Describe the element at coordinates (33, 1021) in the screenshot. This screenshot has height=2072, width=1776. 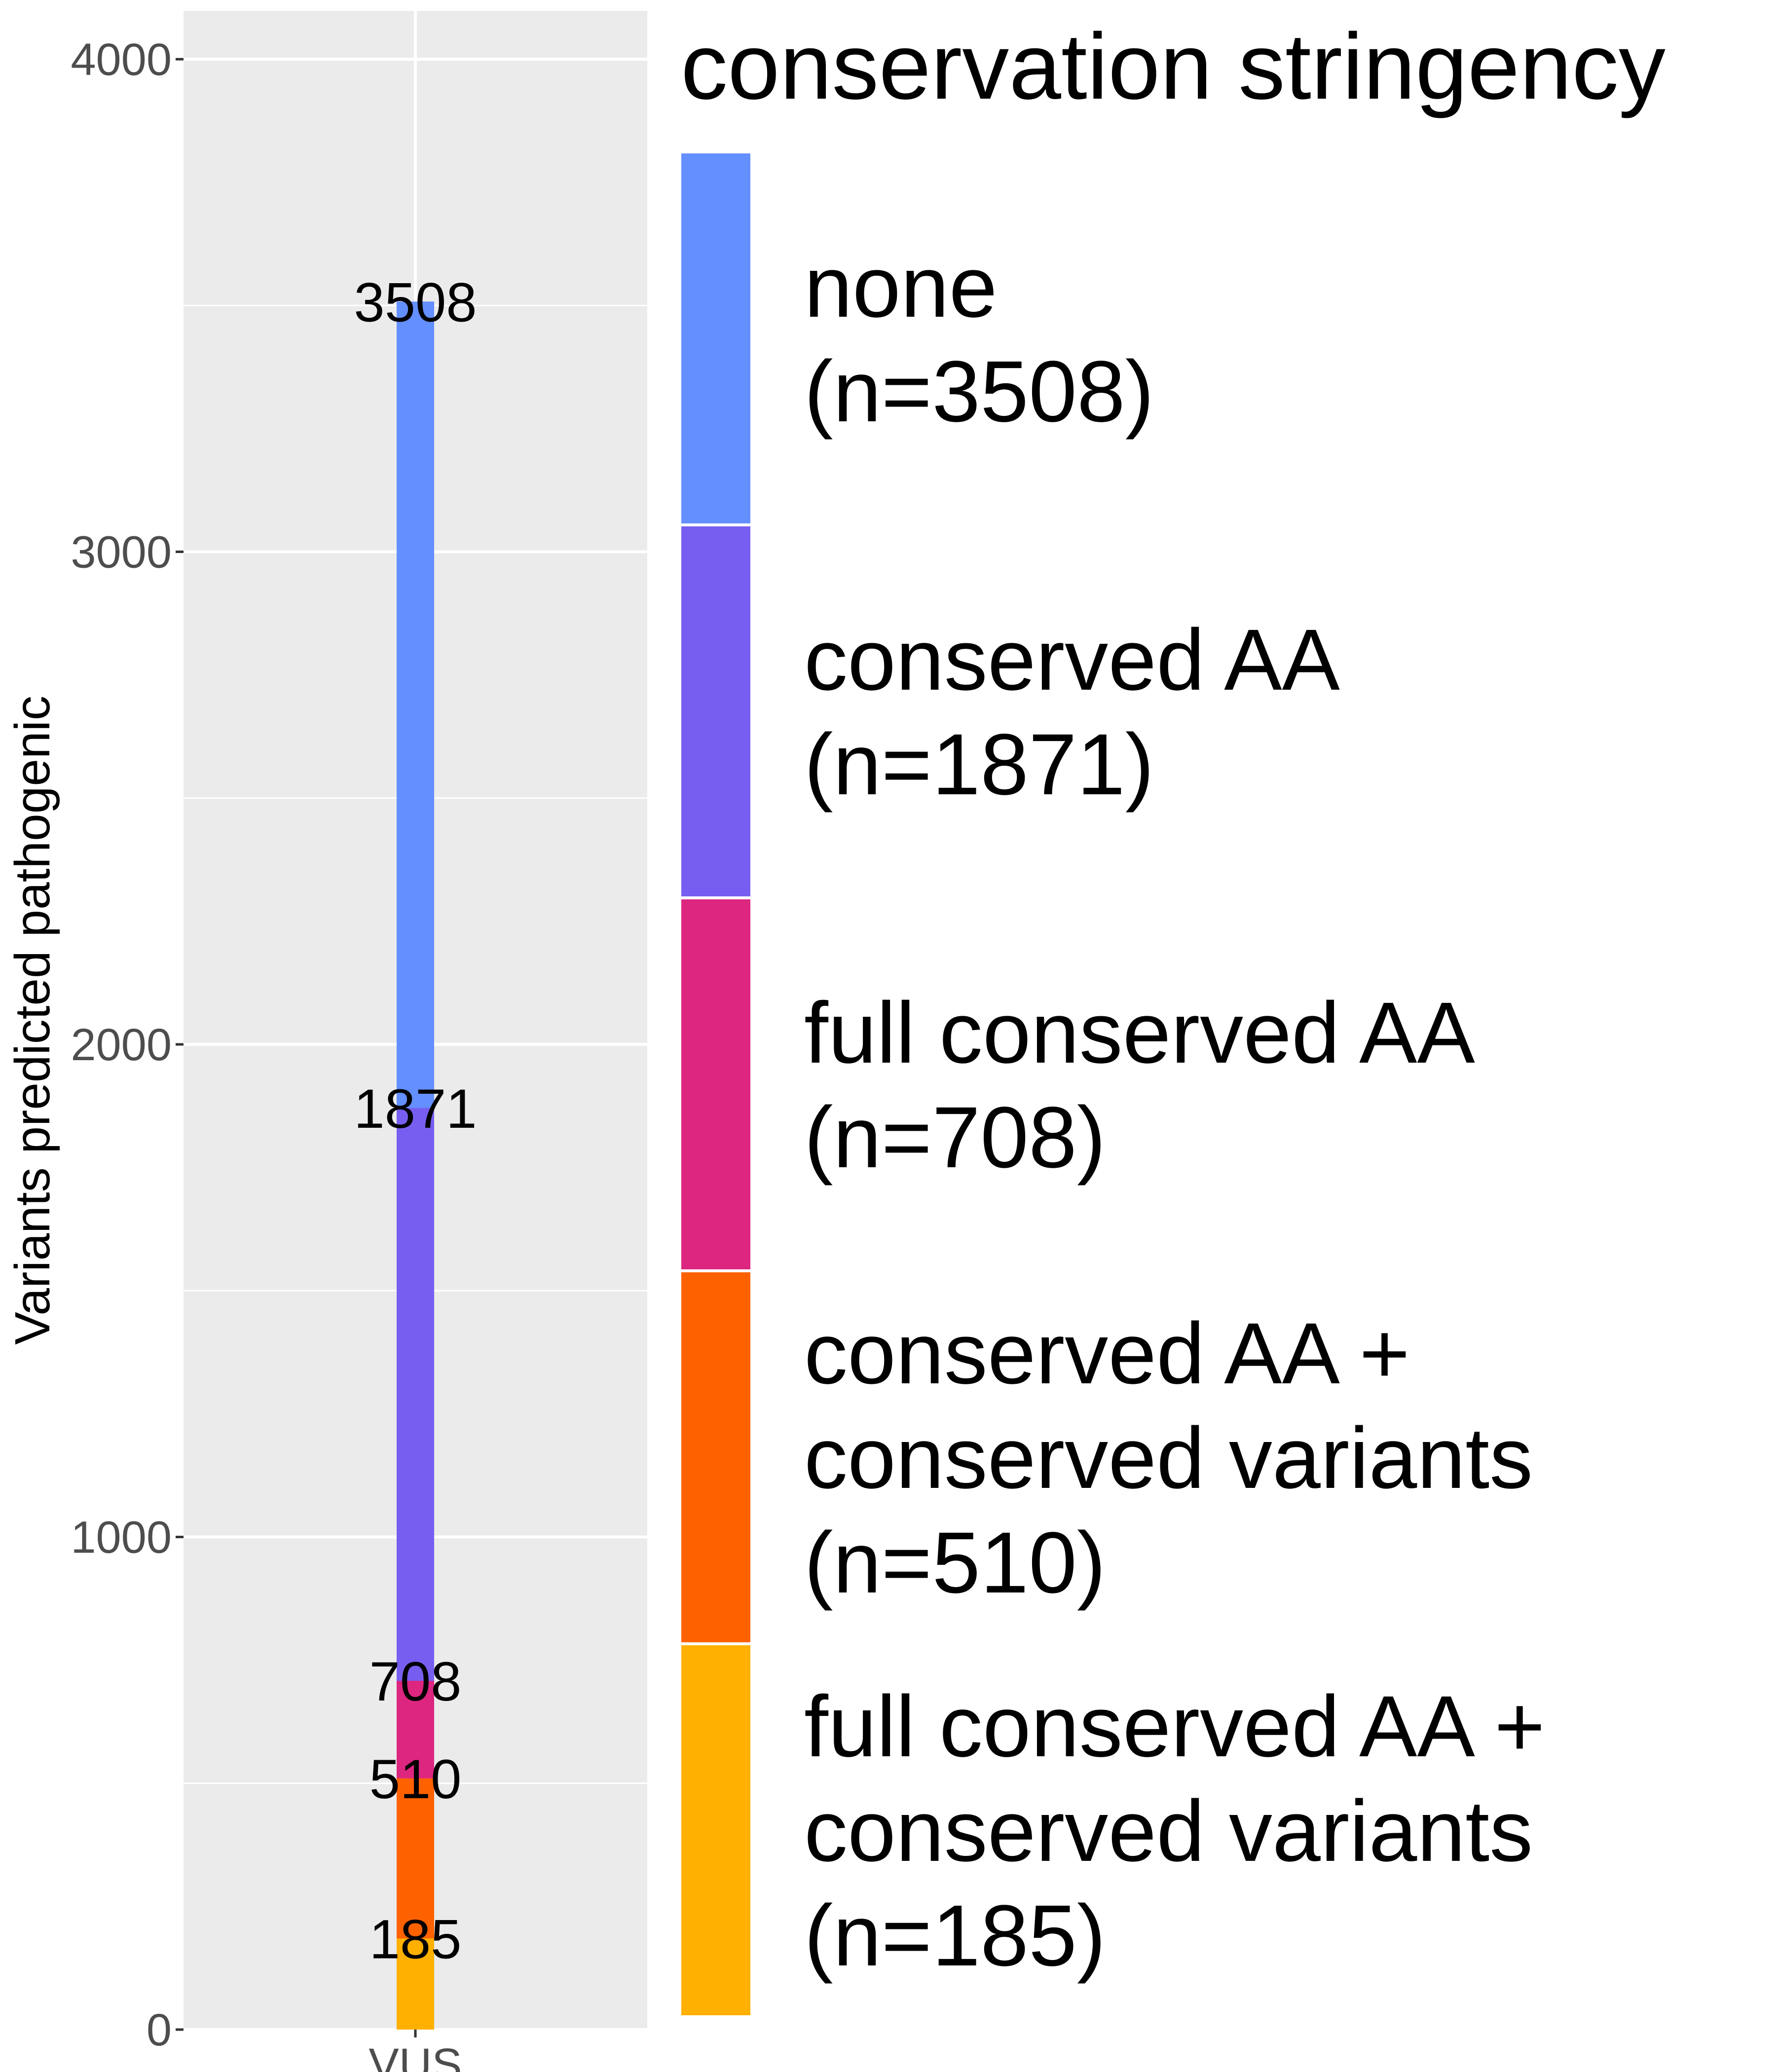
I see `y-axis-title: Variants predicted pathogenic` at that location.